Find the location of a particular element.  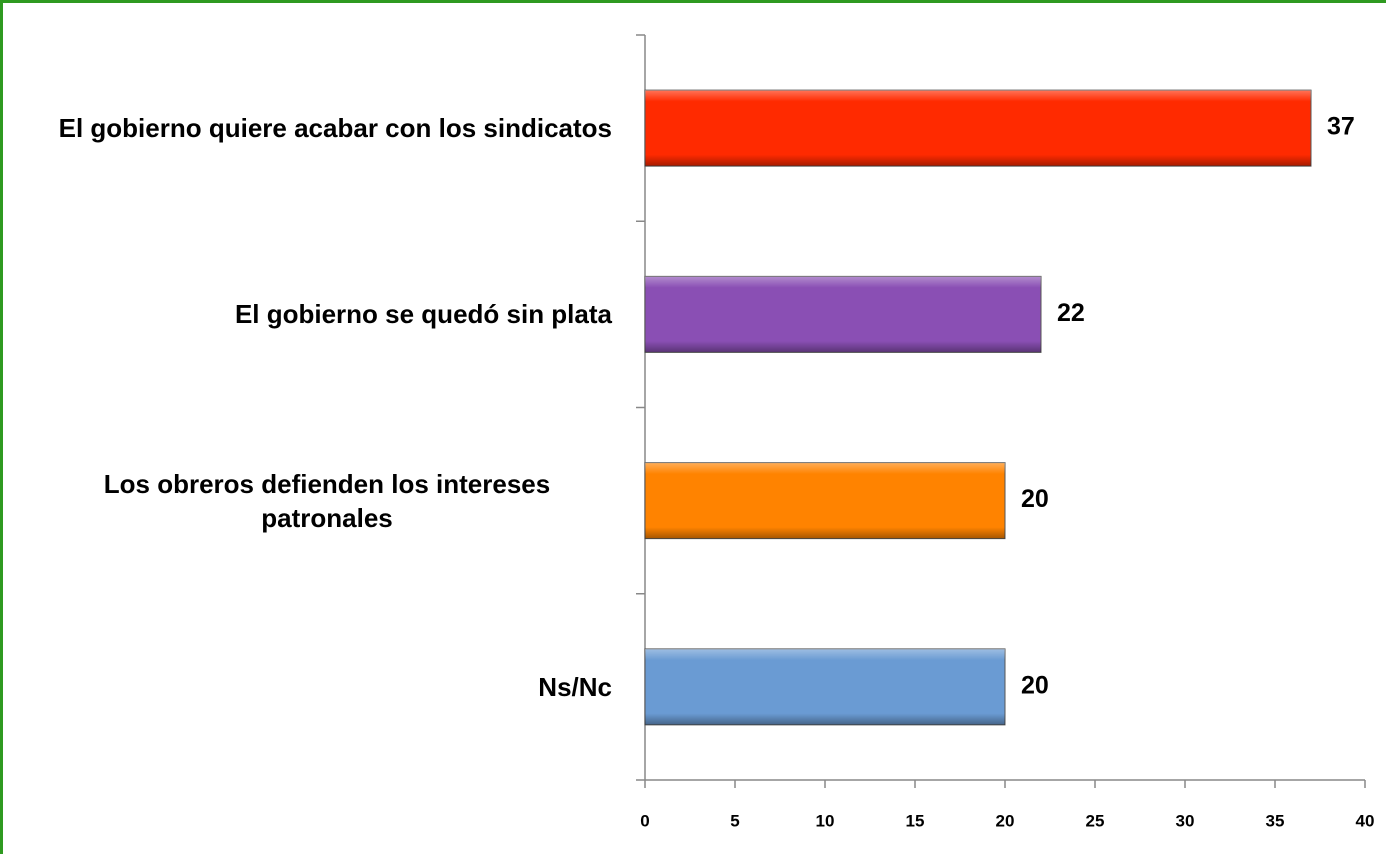

x-tick-label: 25 is located at coordinates (1095, 820).